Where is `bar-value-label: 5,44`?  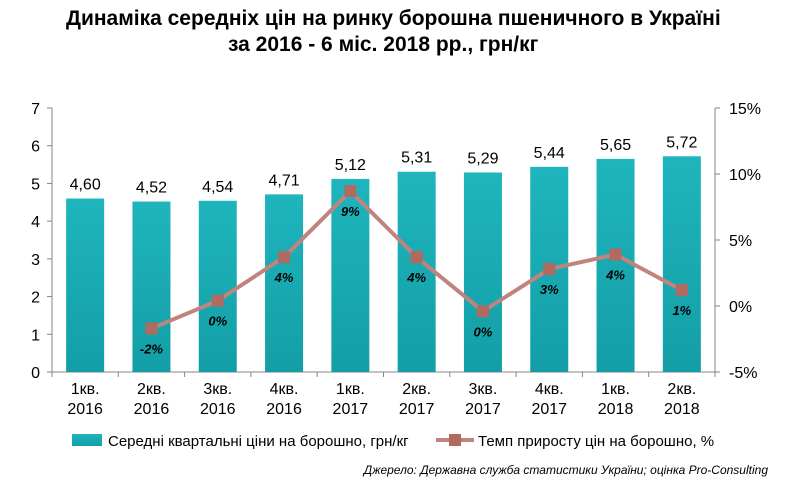 bar-value-label: 5,44 is located at coordinates (549, 153).